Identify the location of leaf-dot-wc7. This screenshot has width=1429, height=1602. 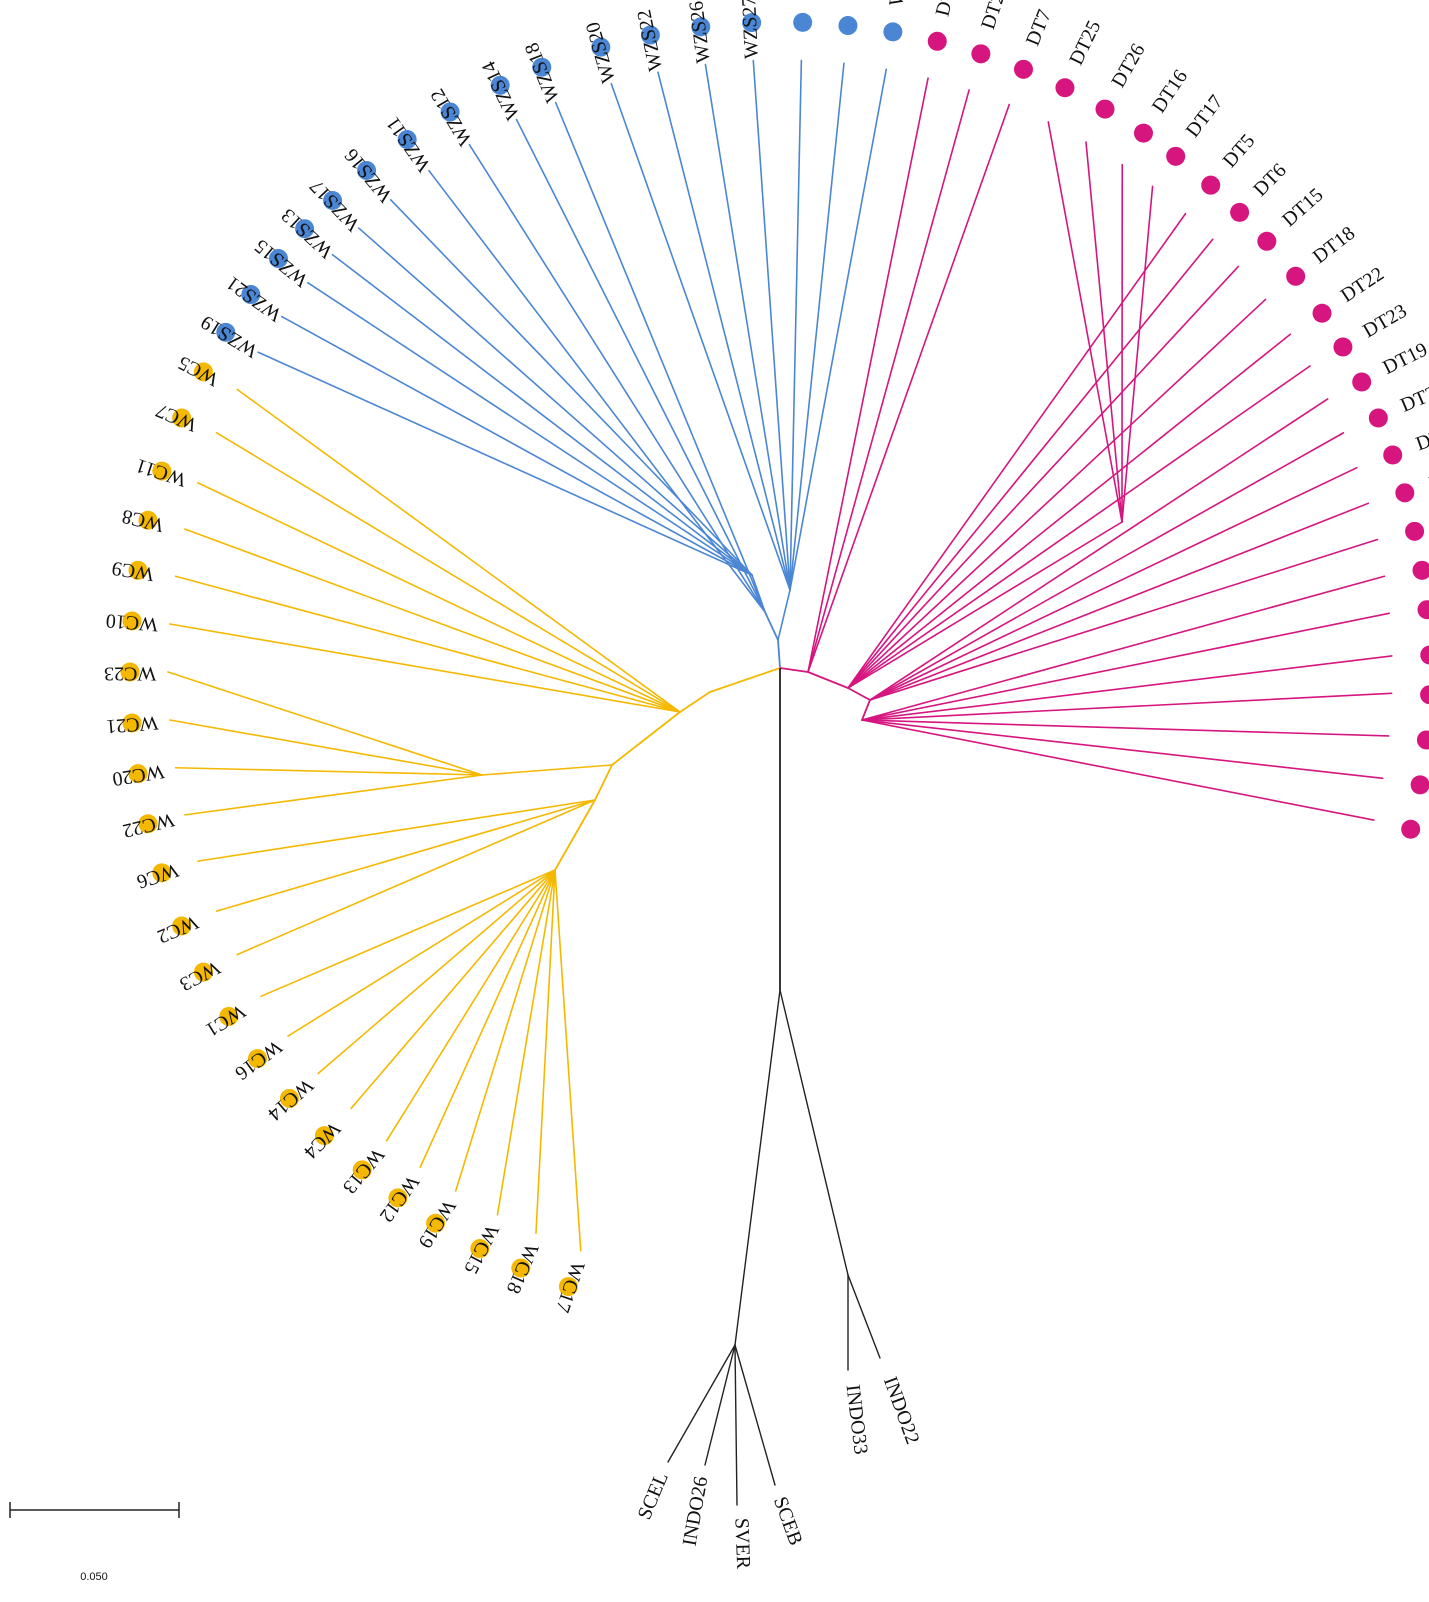
(182, 418).